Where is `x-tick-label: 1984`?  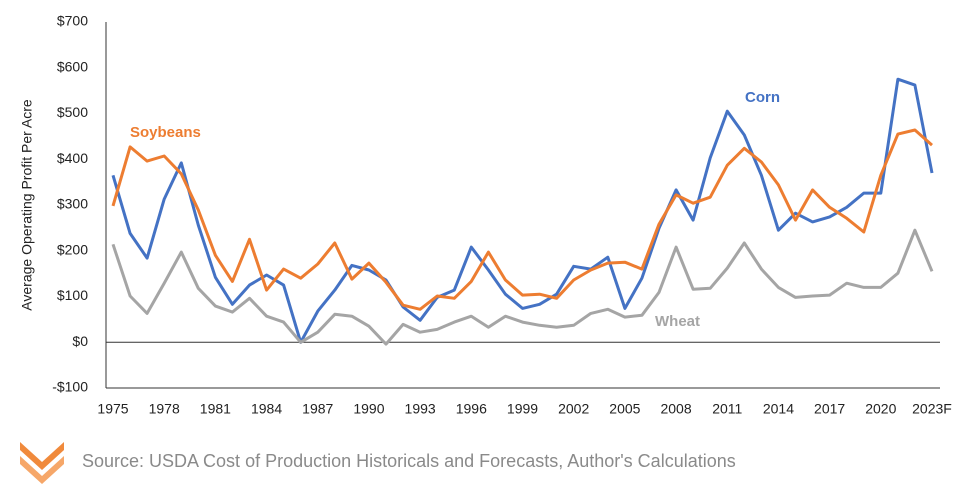 x-tick-label: 1984 is located at coordinates (266, 409).